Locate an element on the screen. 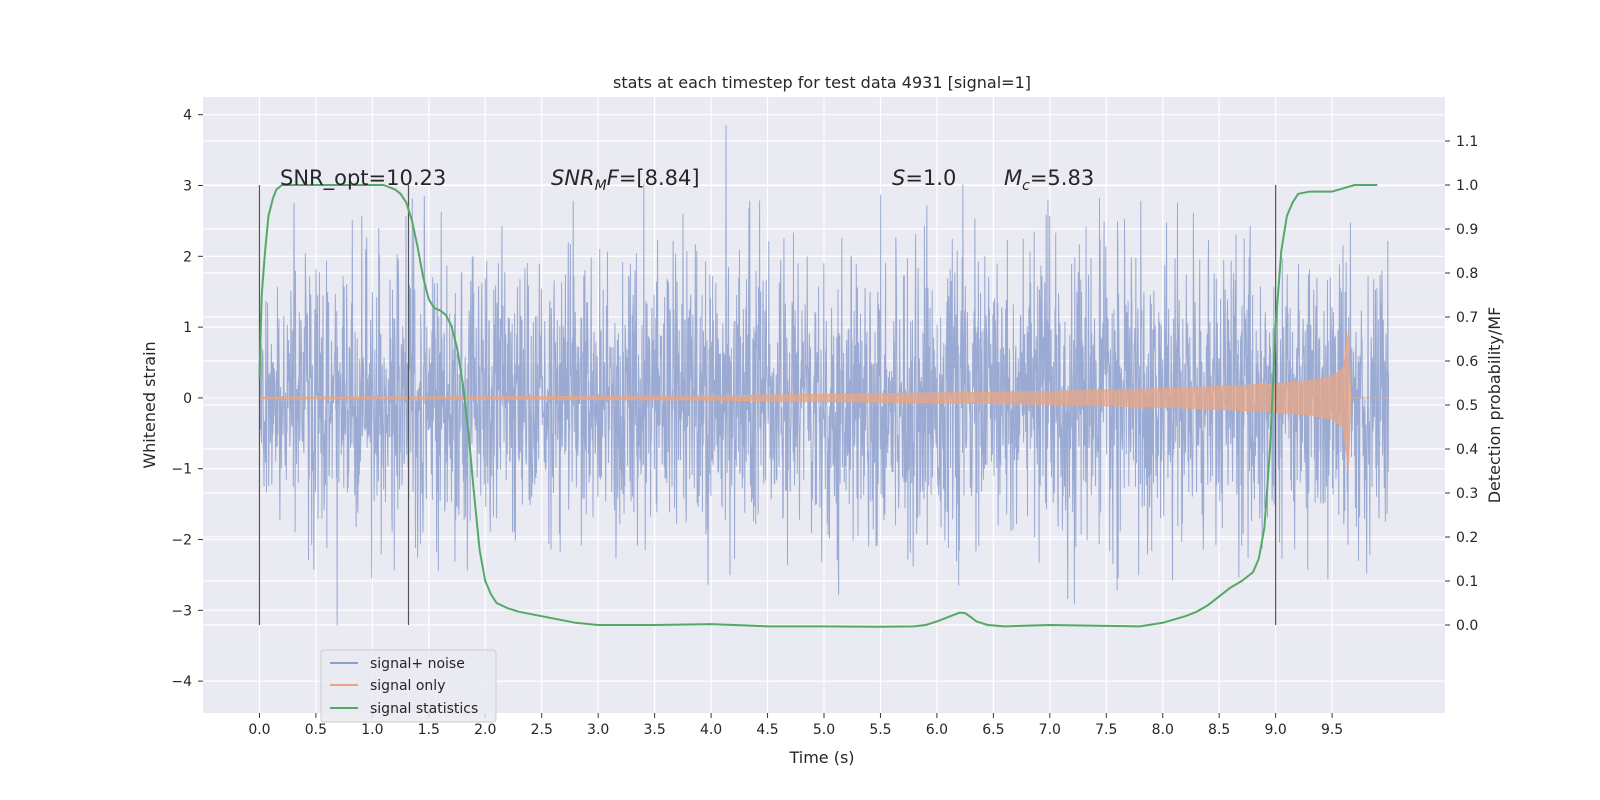  x-tick-label: 4.5 is located at coordinates (767, 730).